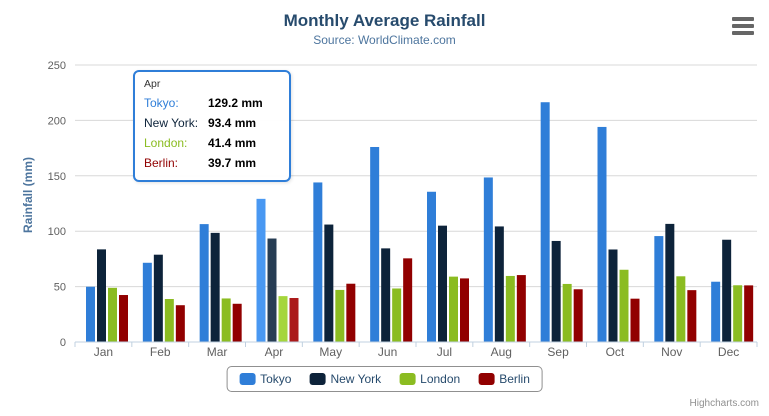 The width and height of the screenshot is (769, 416). What do you see at coordinates (356, 379) in the screenshot?
I see `legend-label: New York` at bounding box center [356, 379].